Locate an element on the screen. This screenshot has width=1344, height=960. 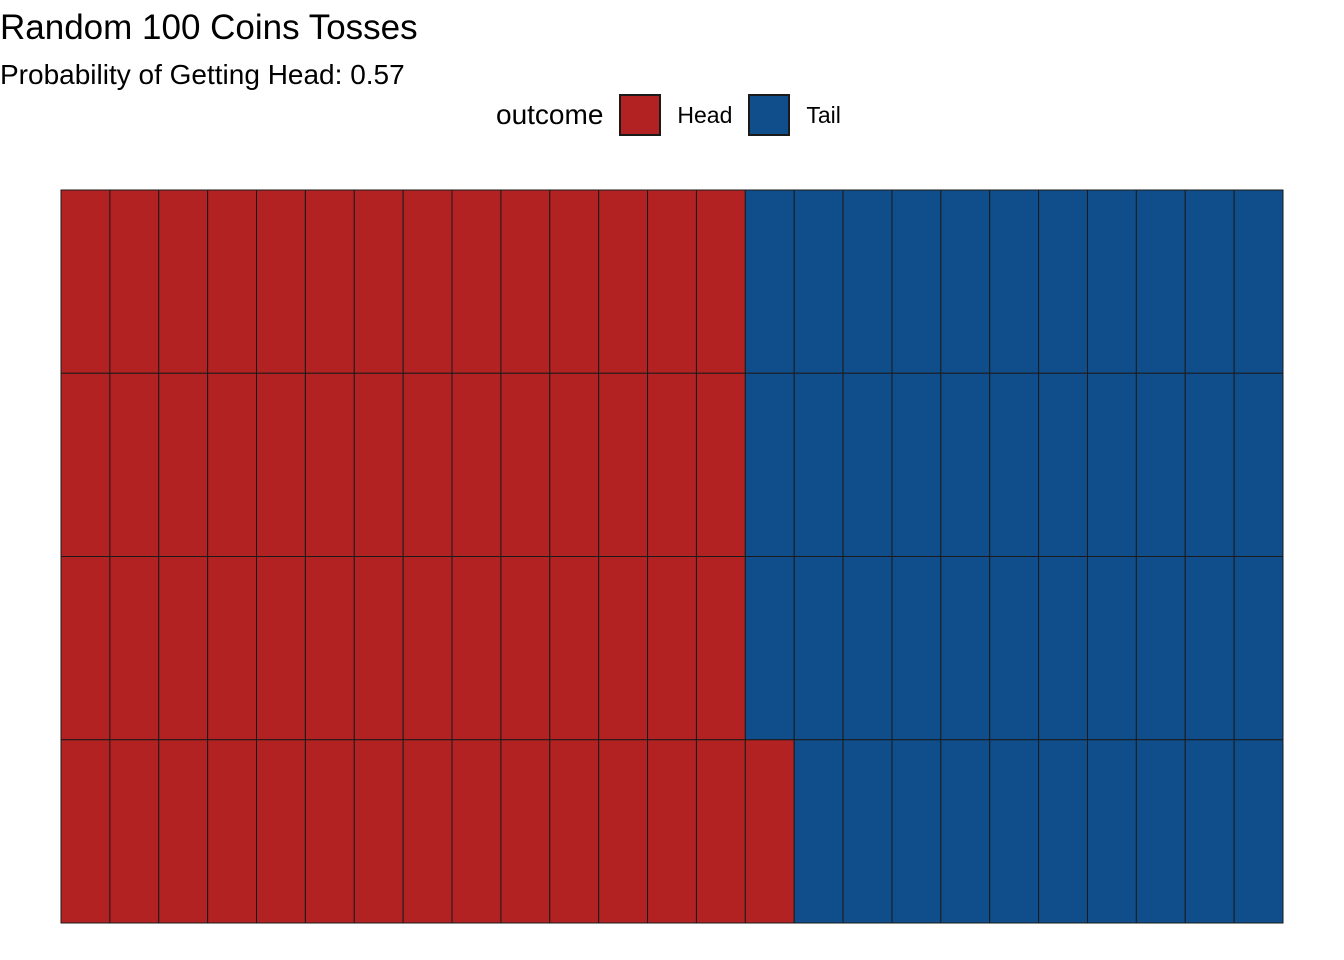
legend-title: outcome is located at coordinates (550, 114).